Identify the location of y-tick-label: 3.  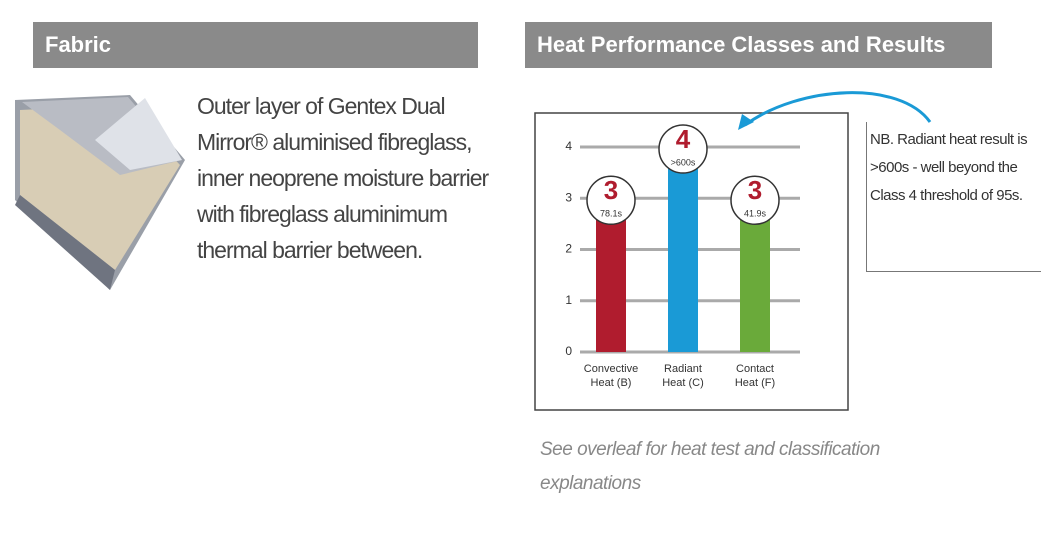
(568, 197).